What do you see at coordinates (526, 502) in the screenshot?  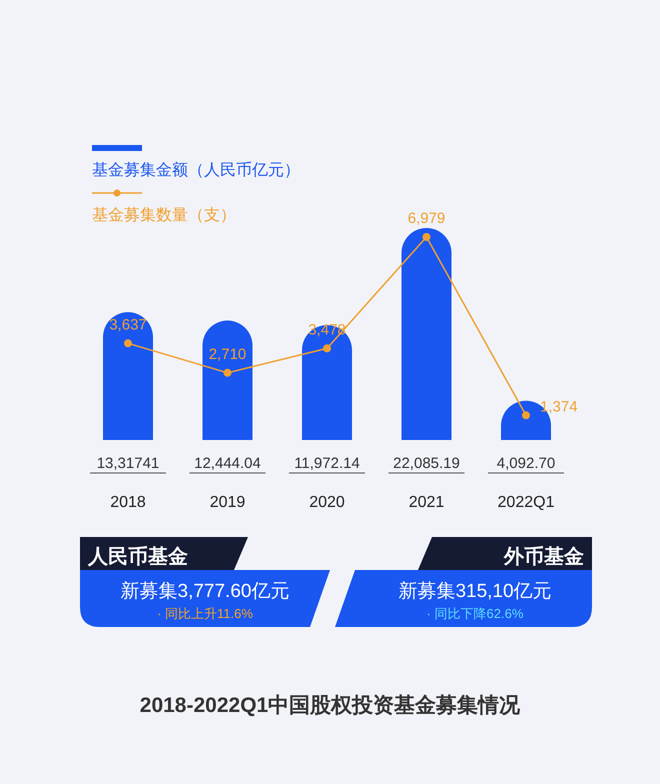 I see `x-tick-label: 2022Q1` at bounding box center [526, 502].